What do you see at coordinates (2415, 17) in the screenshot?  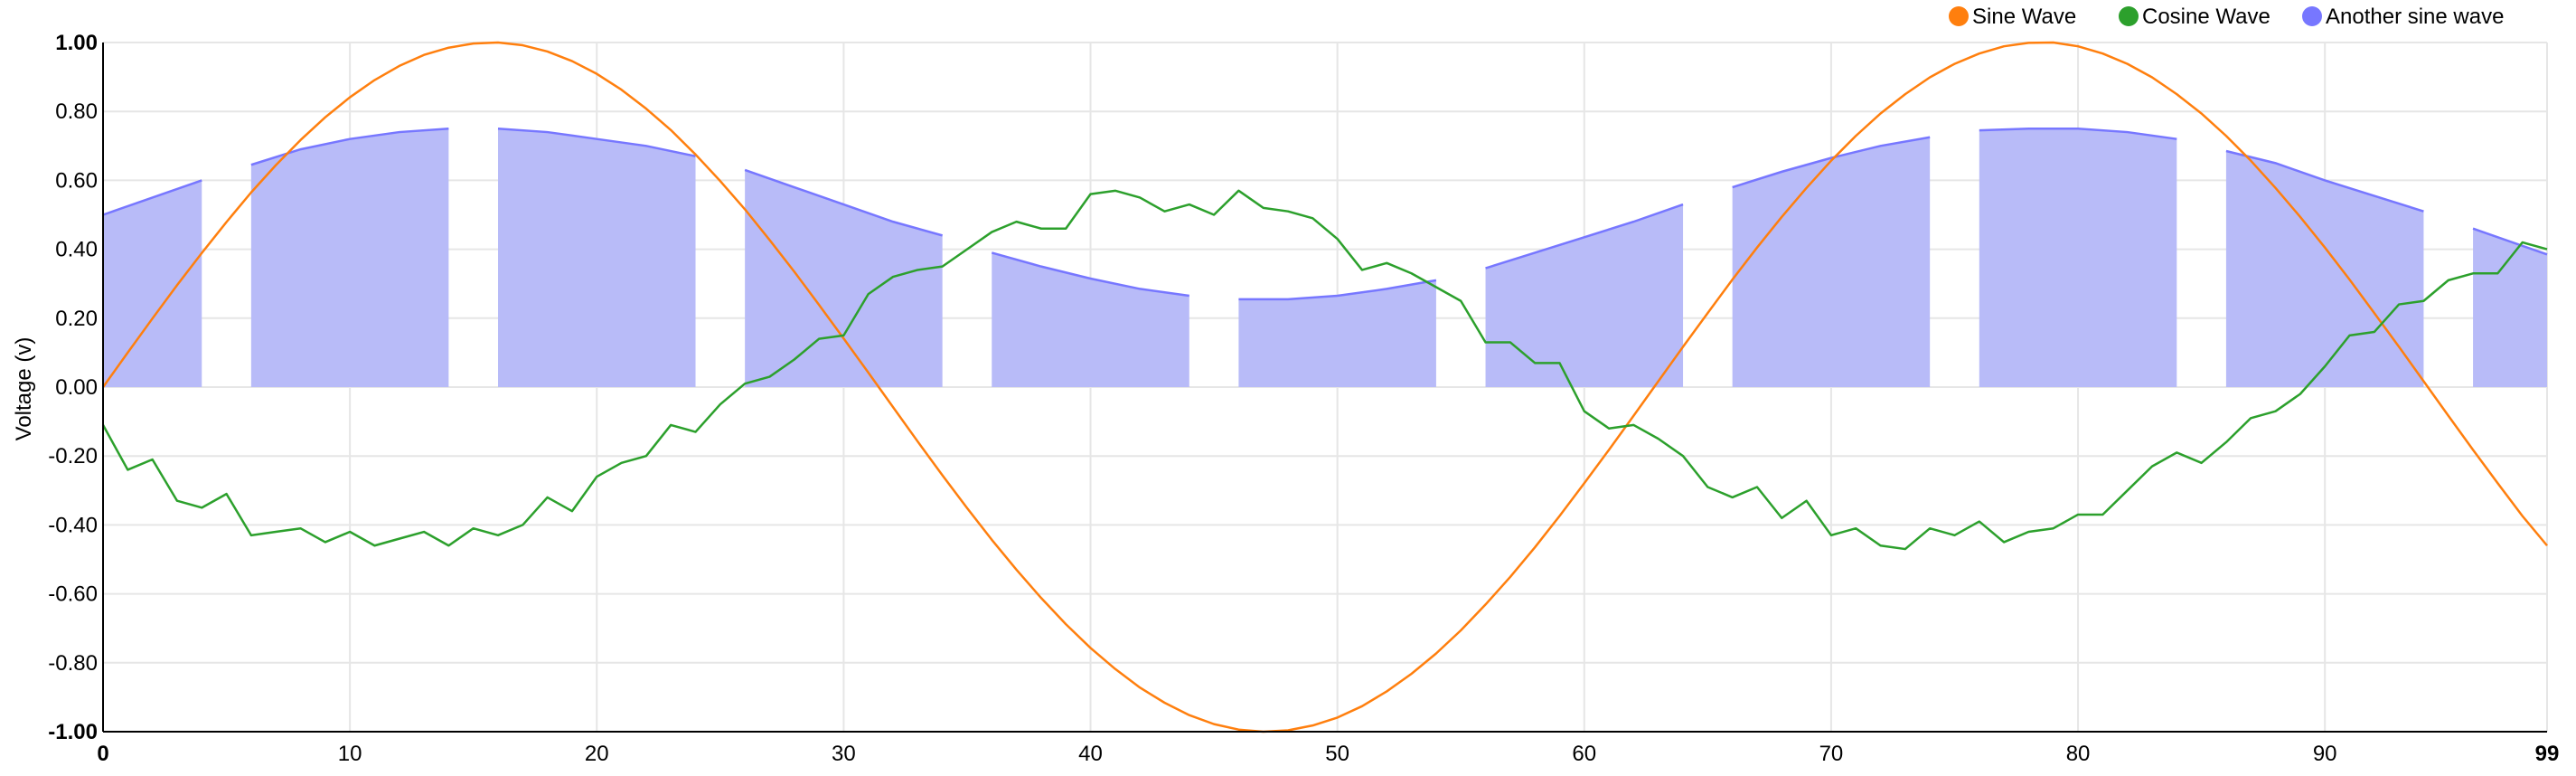 I see `legend-label: Another sine wave` at bounding box center [2415, 17].